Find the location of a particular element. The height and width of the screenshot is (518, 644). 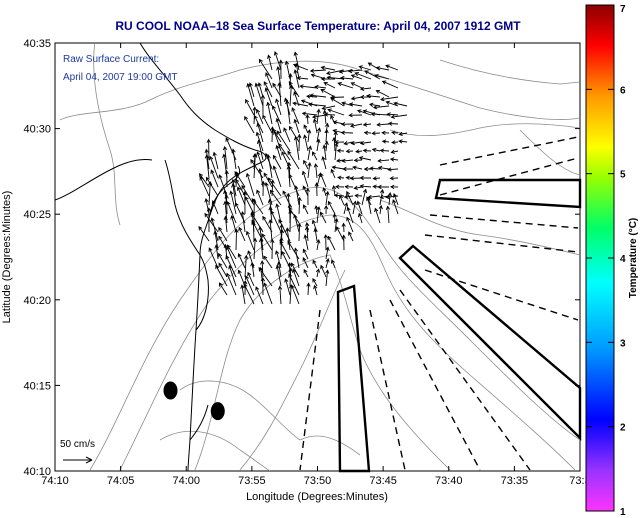

y-tick-label: 40:30 is located at coordinates (37, 130).